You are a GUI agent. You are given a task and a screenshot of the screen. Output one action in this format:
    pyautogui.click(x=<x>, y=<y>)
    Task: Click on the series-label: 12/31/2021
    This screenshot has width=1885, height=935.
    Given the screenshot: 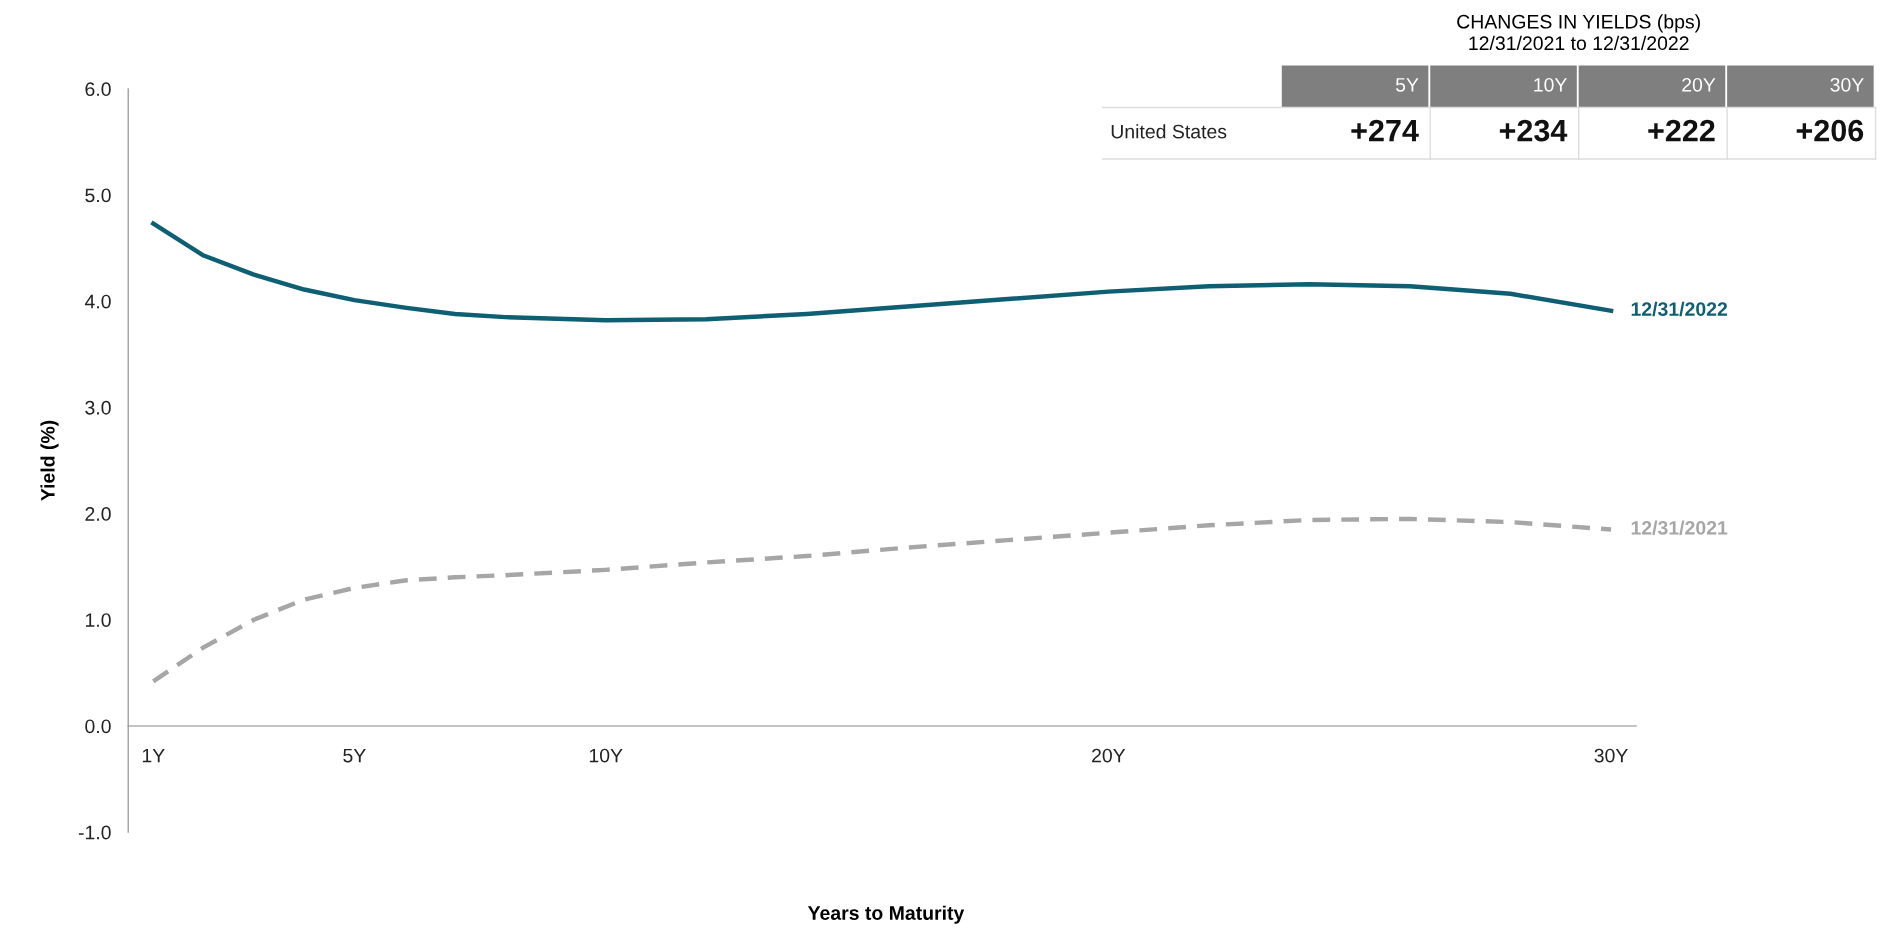 What is the action you would take?
    pyautogui.click(x=1679, y=527)
    